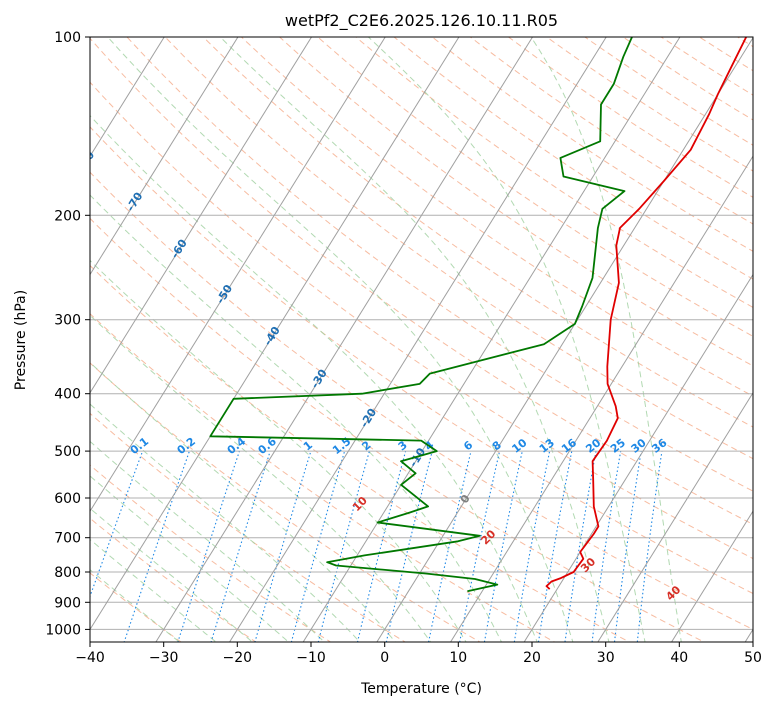 Image resolution: width=775 pixels, height=708 pixels. Describe the element at coordinates (67, 539) in the screenshot. I see `y-tick-label: 700` at that location.